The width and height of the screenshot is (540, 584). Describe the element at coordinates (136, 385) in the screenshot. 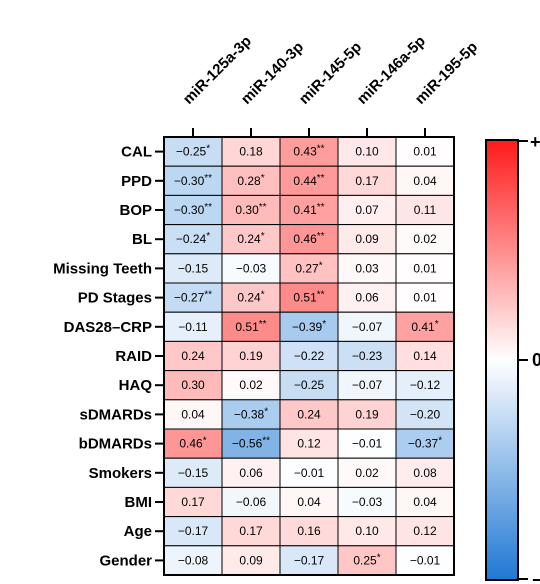

I see `row-label: HAQ` at that location.